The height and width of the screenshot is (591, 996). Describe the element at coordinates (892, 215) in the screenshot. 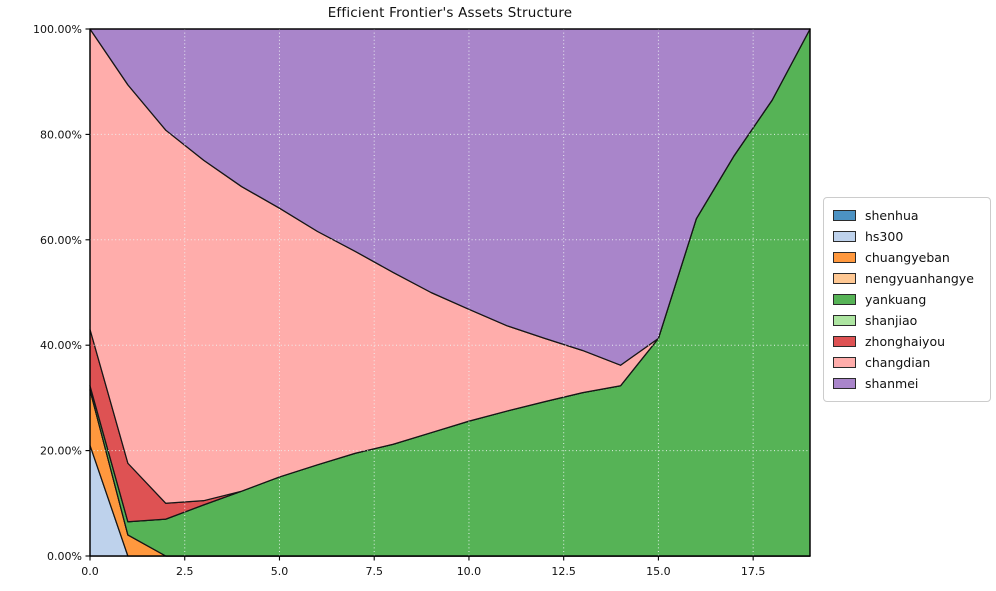

I see `legend-label: shenhua` at that location.